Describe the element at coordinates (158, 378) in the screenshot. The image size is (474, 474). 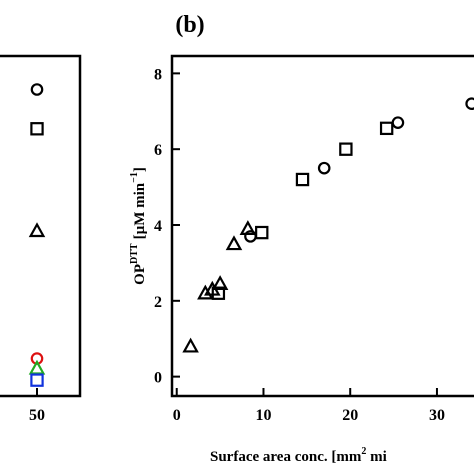
I see `panel-b-y-tick-label-0: 0` at that location.